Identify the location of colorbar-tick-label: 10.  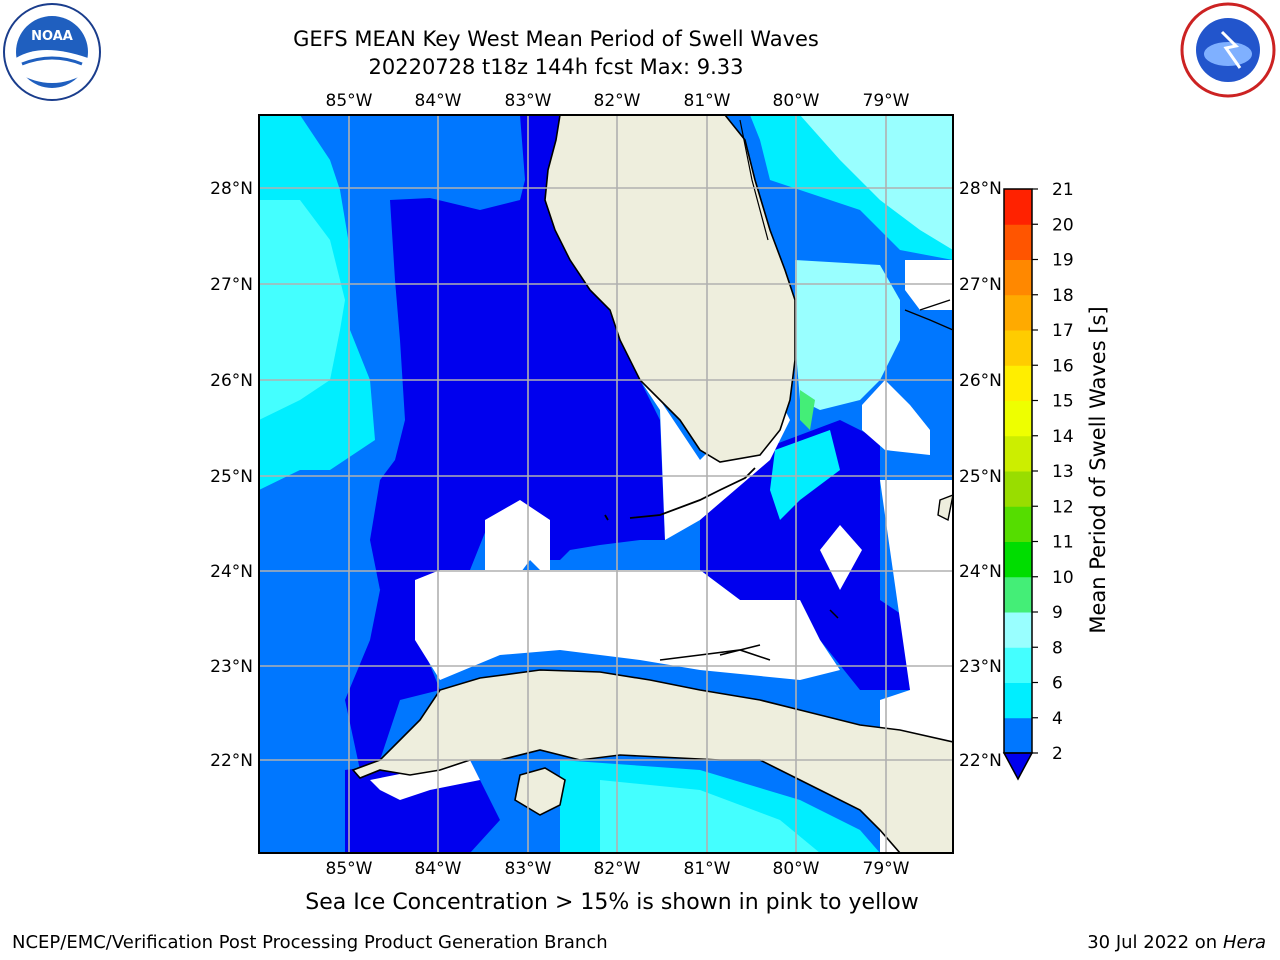
(1063, 578).